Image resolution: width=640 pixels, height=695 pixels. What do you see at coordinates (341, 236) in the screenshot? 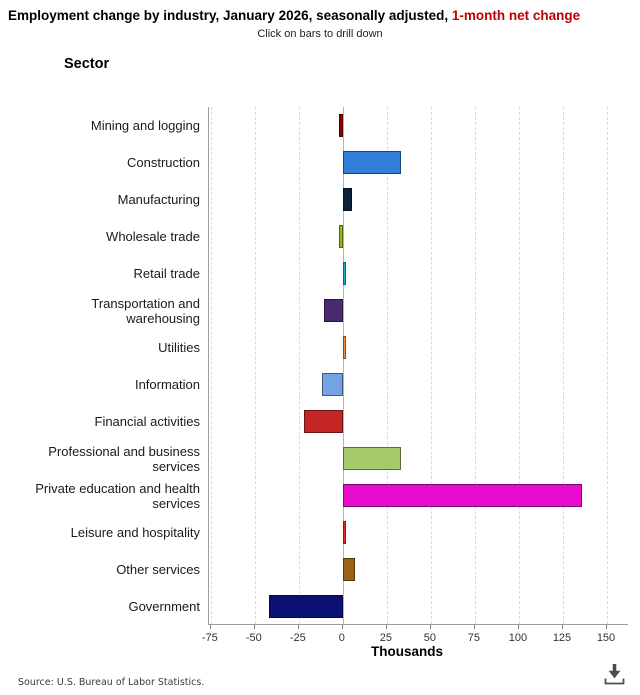
I see `bar-wholesale-trade` at bounding box center [341, 236].